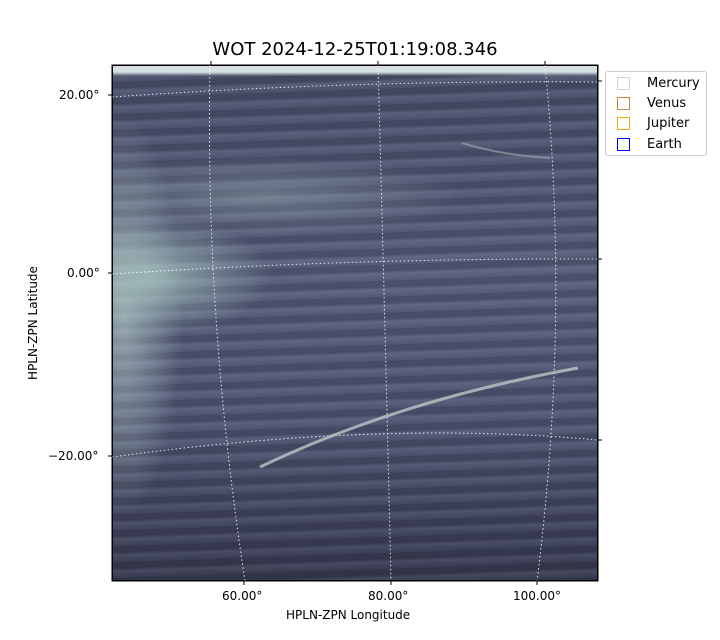  I want to click on xtick-label: 80.00°, so click(388, 596).